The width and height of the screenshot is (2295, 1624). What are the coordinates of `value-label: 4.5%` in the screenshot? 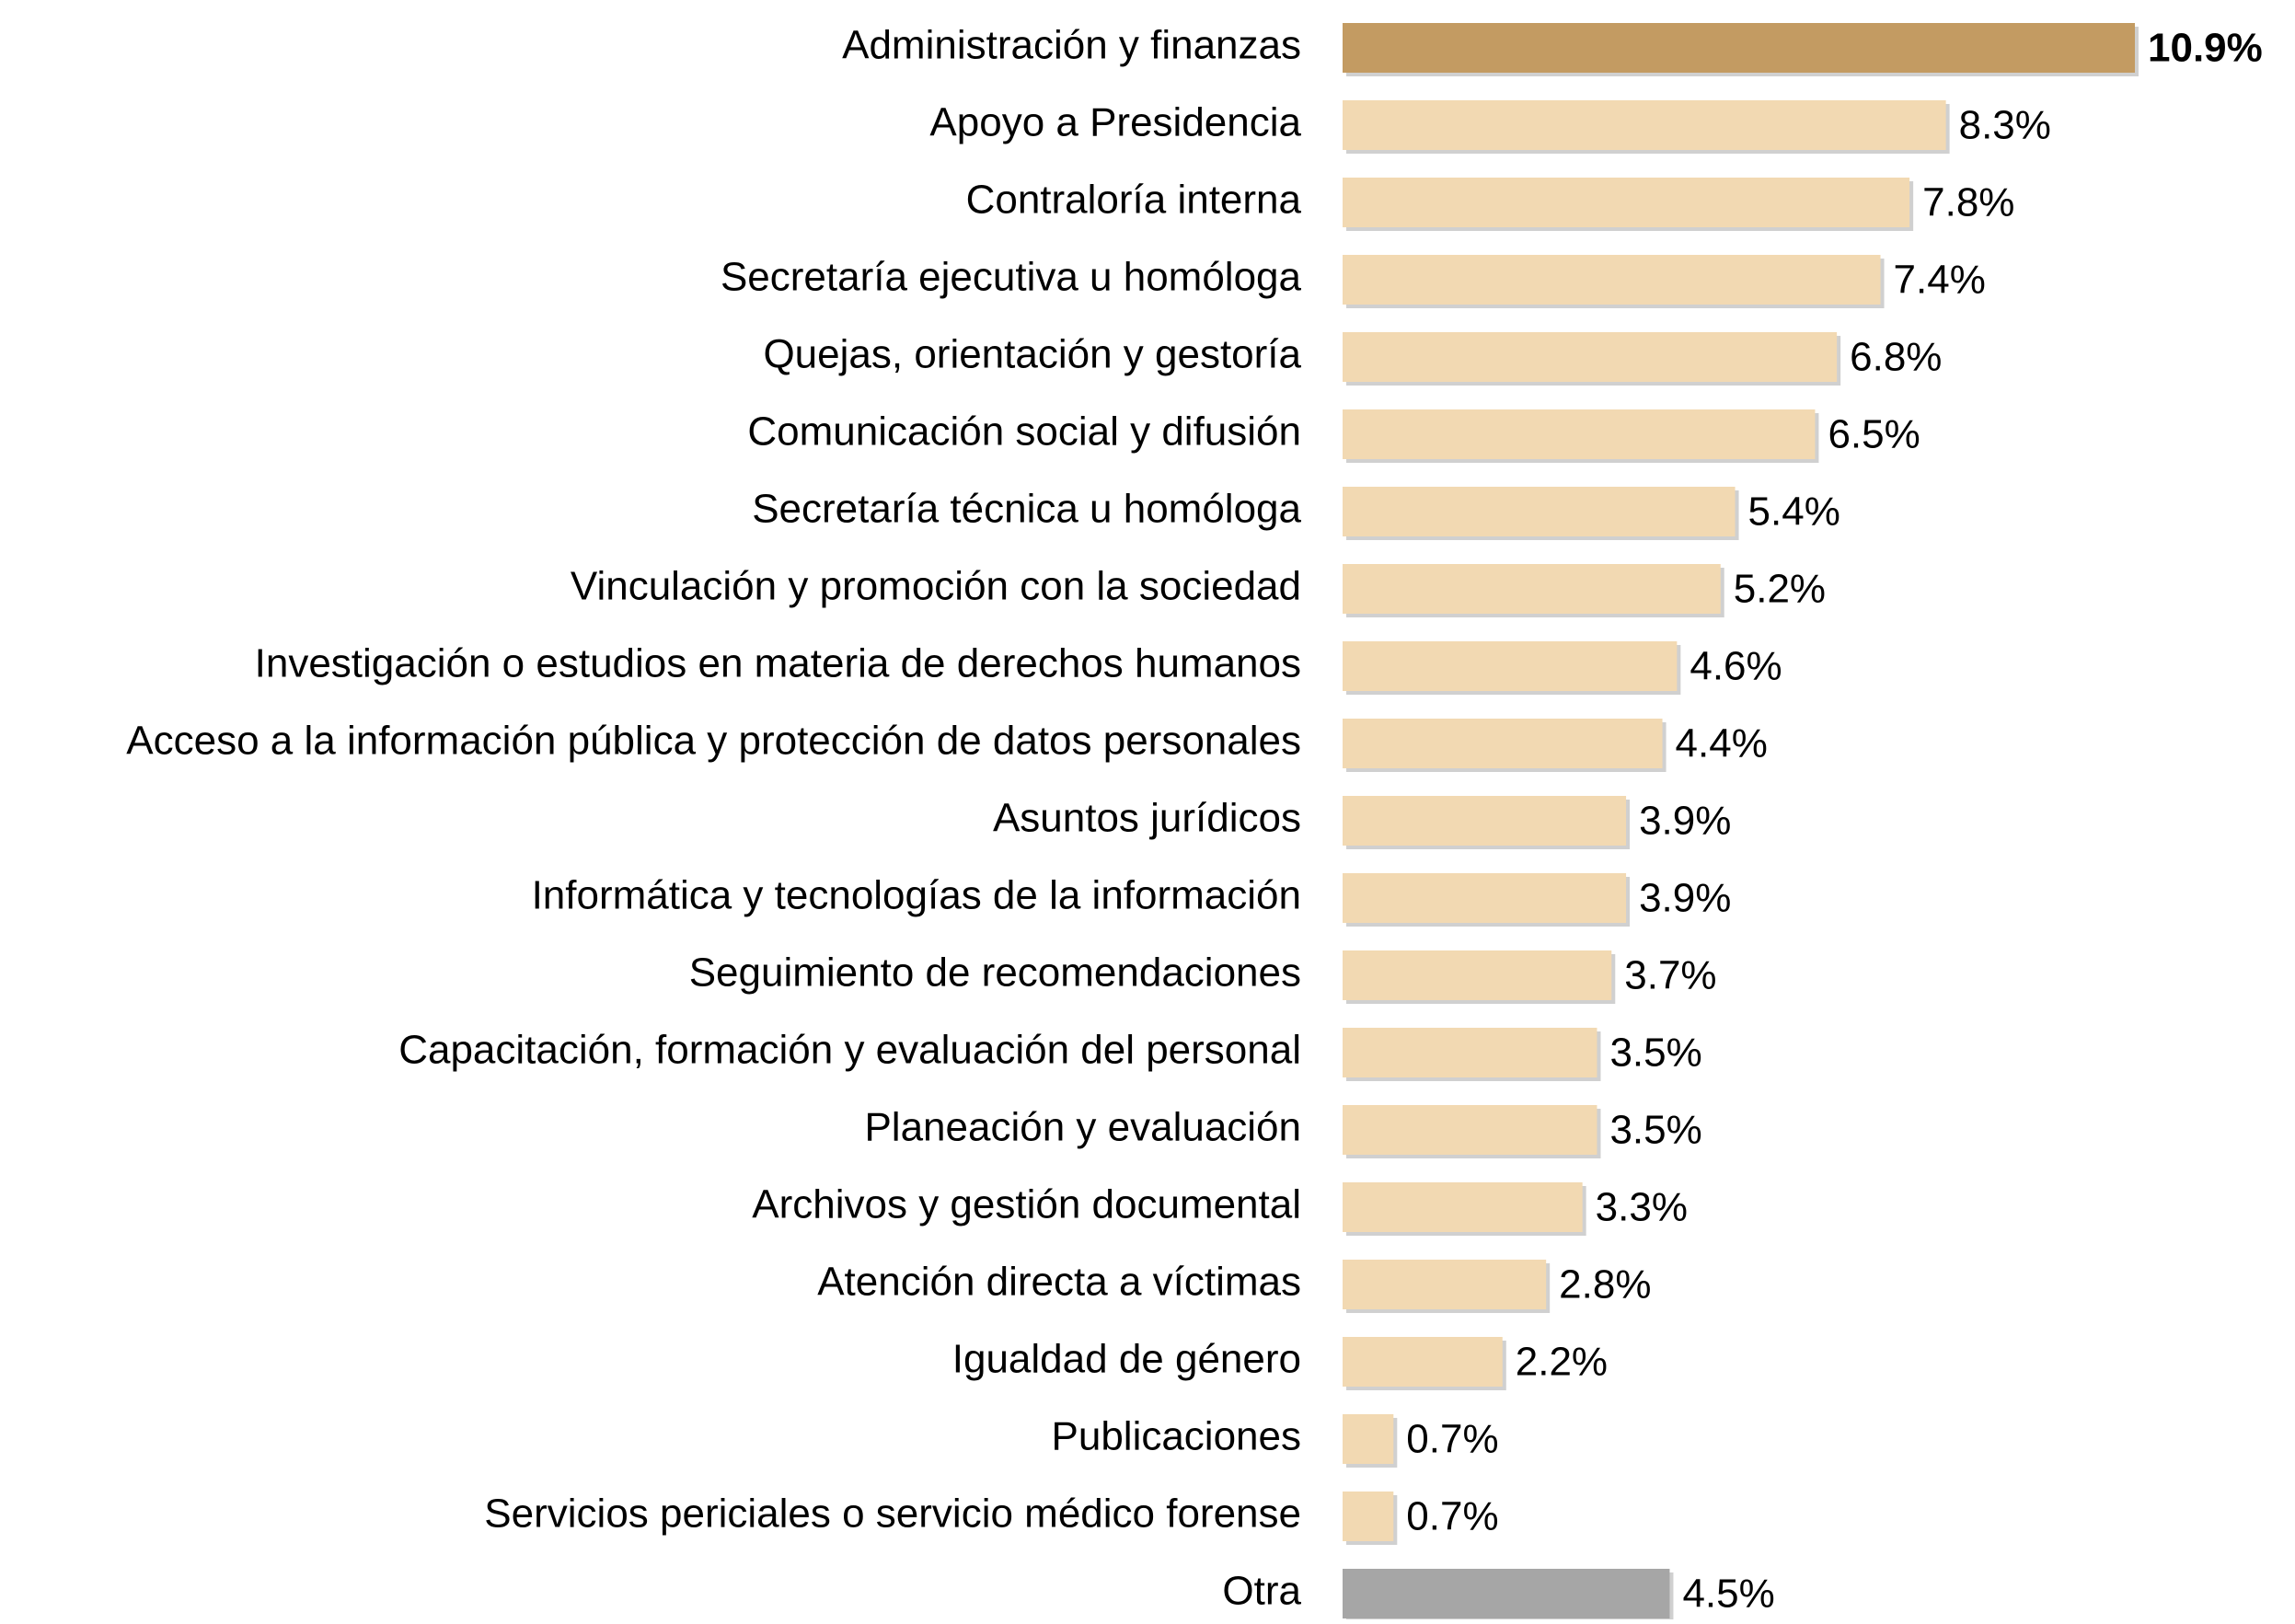 It's located at (1728, 1594).